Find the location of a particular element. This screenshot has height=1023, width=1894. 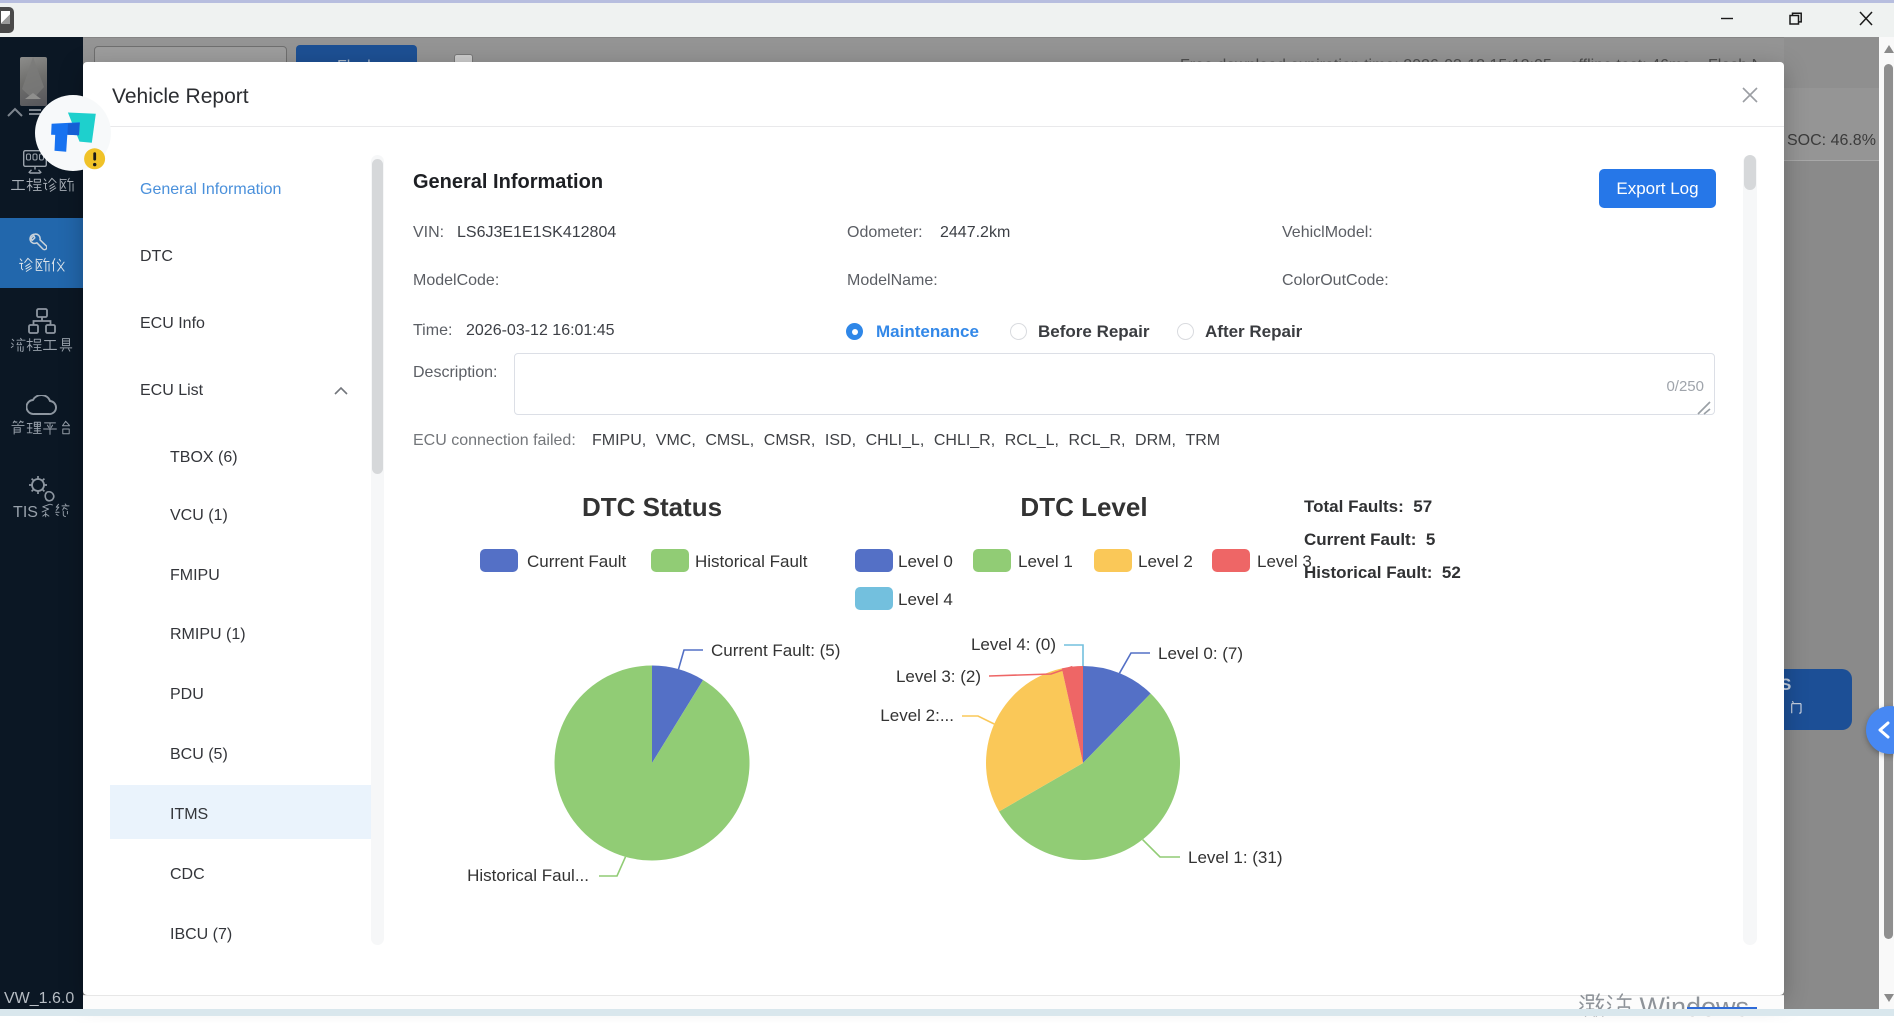

svg-text: Level 2 is located at coordinates (1165, 561).